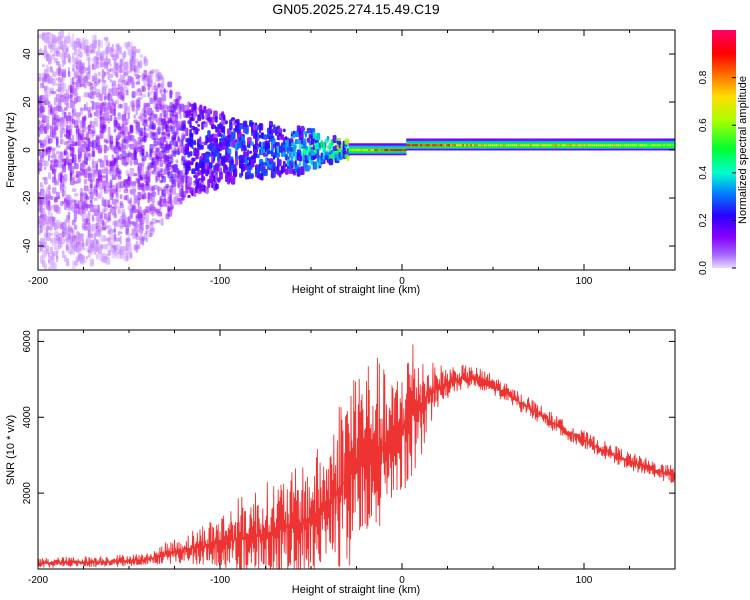  I want to click on y-tick-label: 4000, so click(27, 417).